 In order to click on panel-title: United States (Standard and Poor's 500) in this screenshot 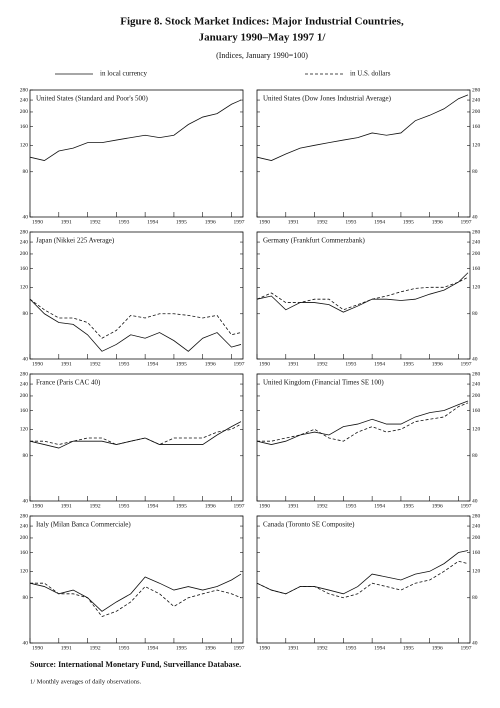, I will do `click(92, 99)`.